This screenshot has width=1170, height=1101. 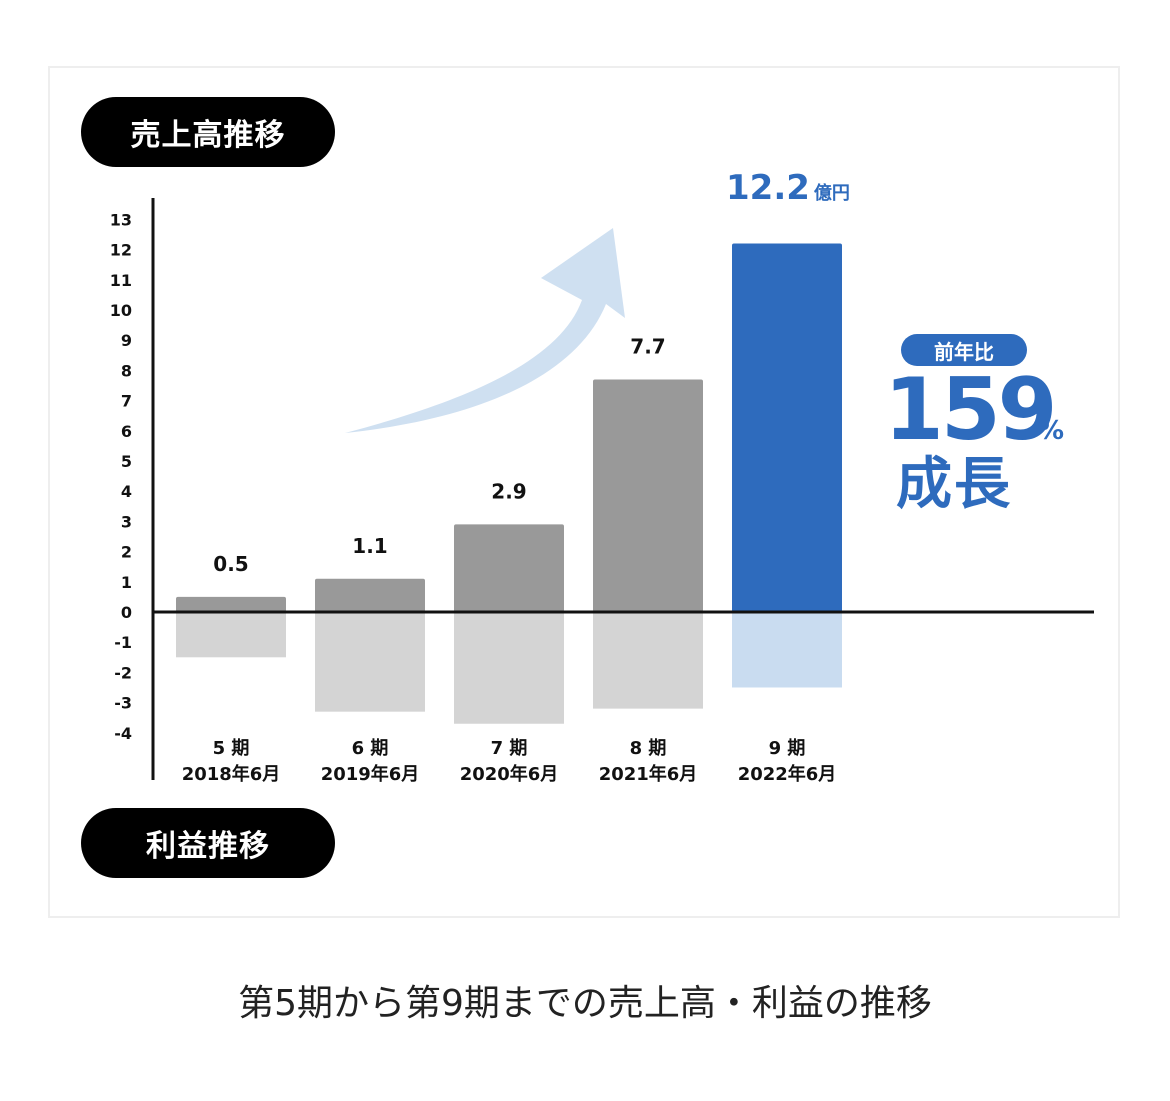 What do you see at coordinates (509, 774) in the screenshot?
I see `x-date-label: 2020年6月` at bounding box center [509, 774].